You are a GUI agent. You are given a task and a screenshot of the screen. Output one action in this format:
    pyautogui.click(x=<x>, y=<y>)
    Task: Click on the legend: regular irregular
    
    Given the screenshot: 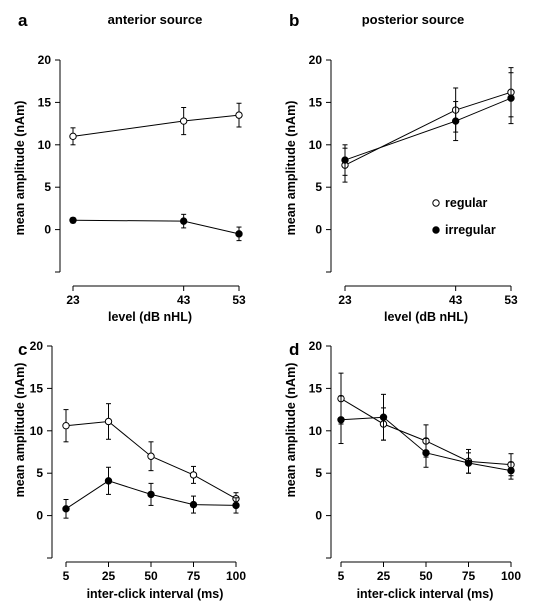 What is the action you would take?
    pyautogui.click(x=464, y=216)
    